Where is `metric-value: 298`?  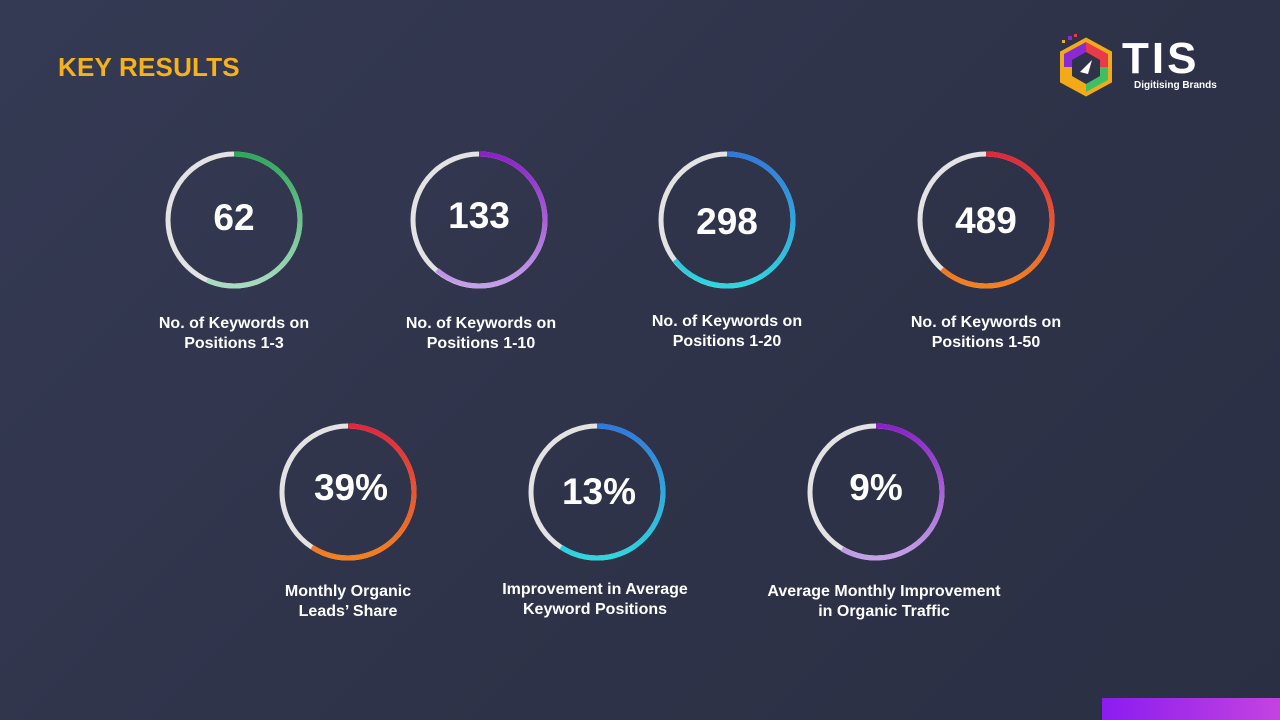 metric-value: 298 is located at coordinates (727, 221).